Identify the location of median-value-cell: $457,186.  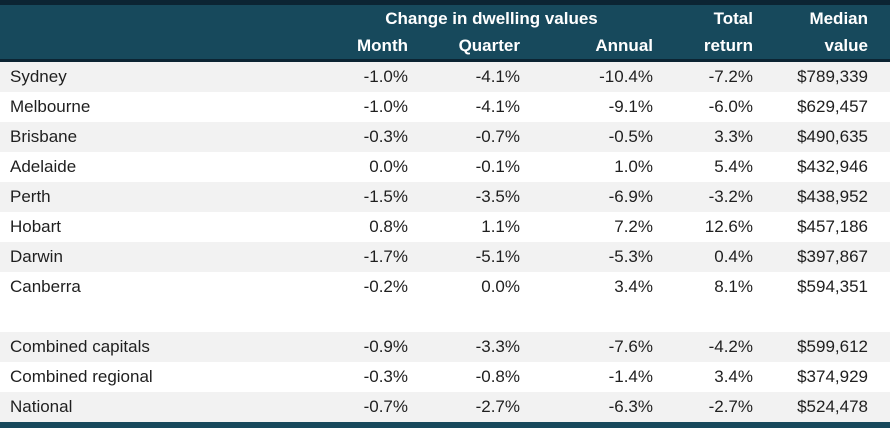
(832, 226).